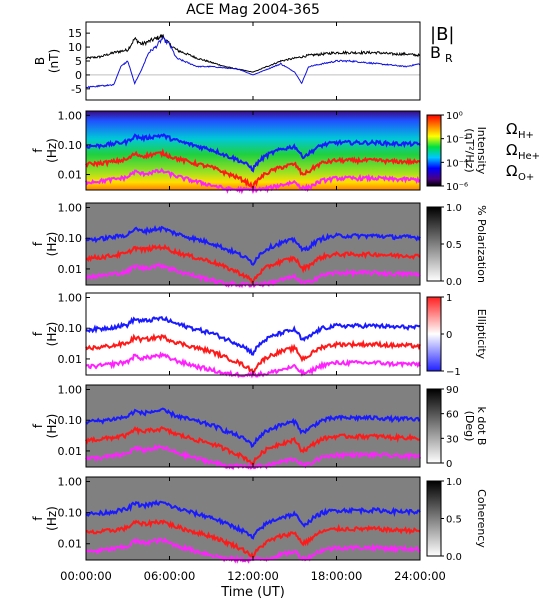 This screenshot has width=550, height=600. I want to click on colorbar-tick-label: 10⁻⁴, so click(457, 163).